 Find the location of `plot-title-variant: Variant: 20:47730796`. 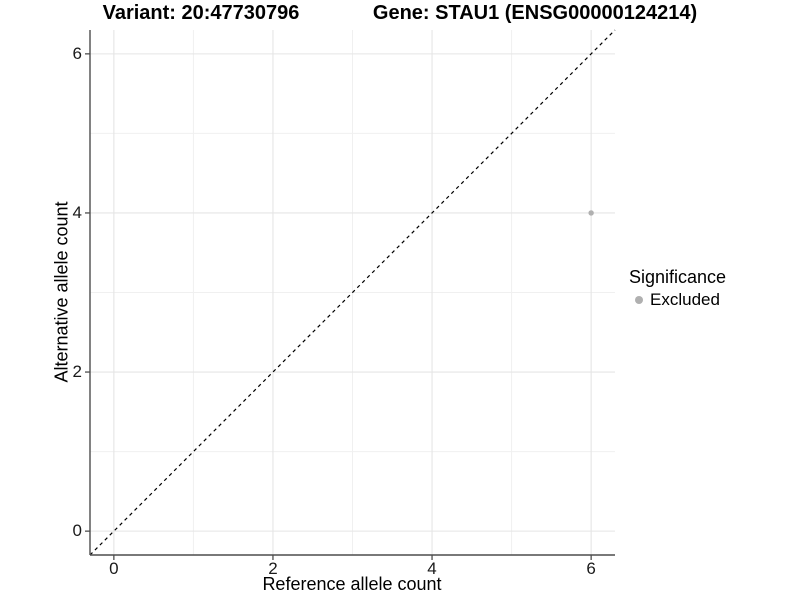

plot-title-variant: Variant: 20:47730796 is located at coordinates (201, 13).